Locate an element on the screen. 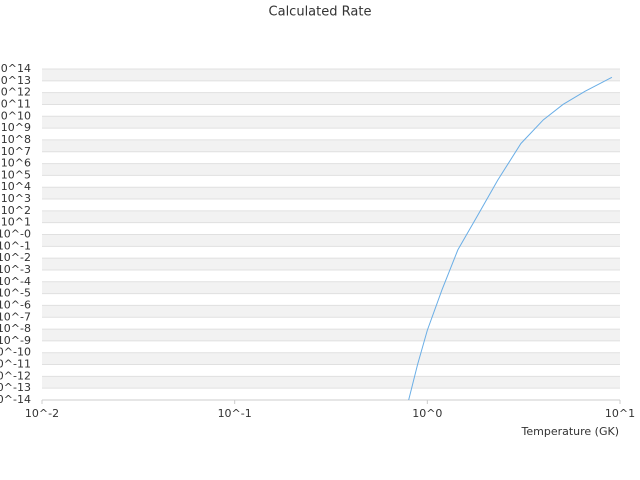 Image resolution: width=640 pixels, height=480 pixels. y-tick-label: 10^-11 is located at coordinates (15, 364).